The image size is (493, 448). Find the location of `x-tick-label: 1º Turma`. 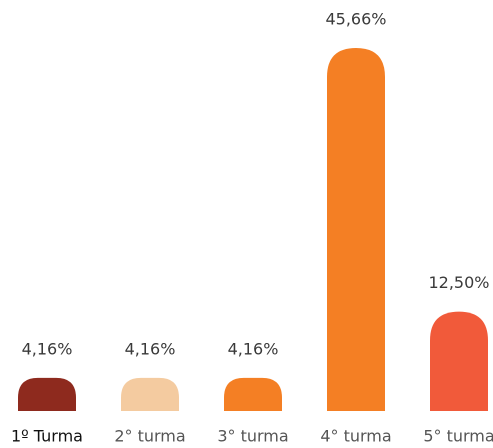

x-tick-label: 1º Turma is located at coordinates (47, 436).